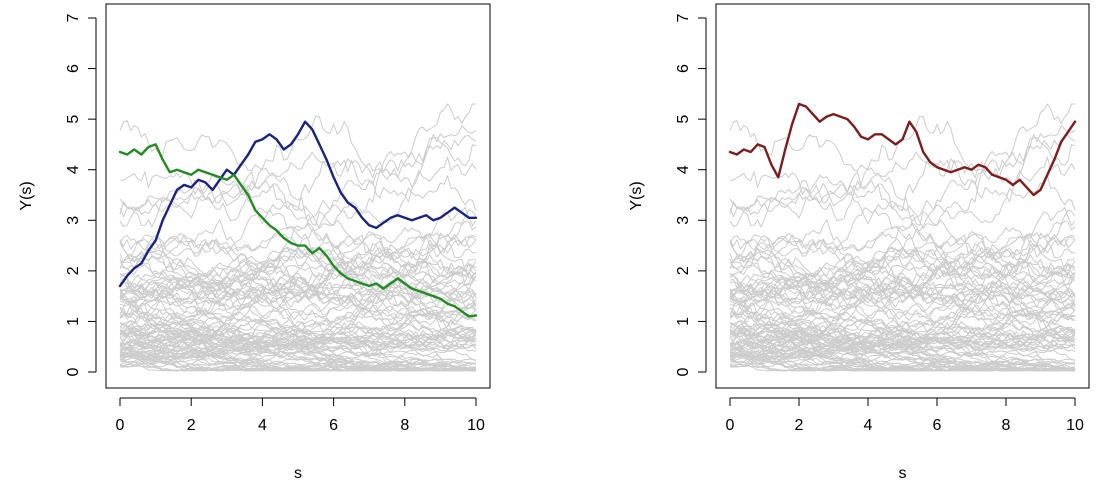 This screenshot has width=1099, height=483. What do you see at coordinates (73, 169) in the screenshot?
I see `y-tick-label: 4` at bounding box center [73, 169].